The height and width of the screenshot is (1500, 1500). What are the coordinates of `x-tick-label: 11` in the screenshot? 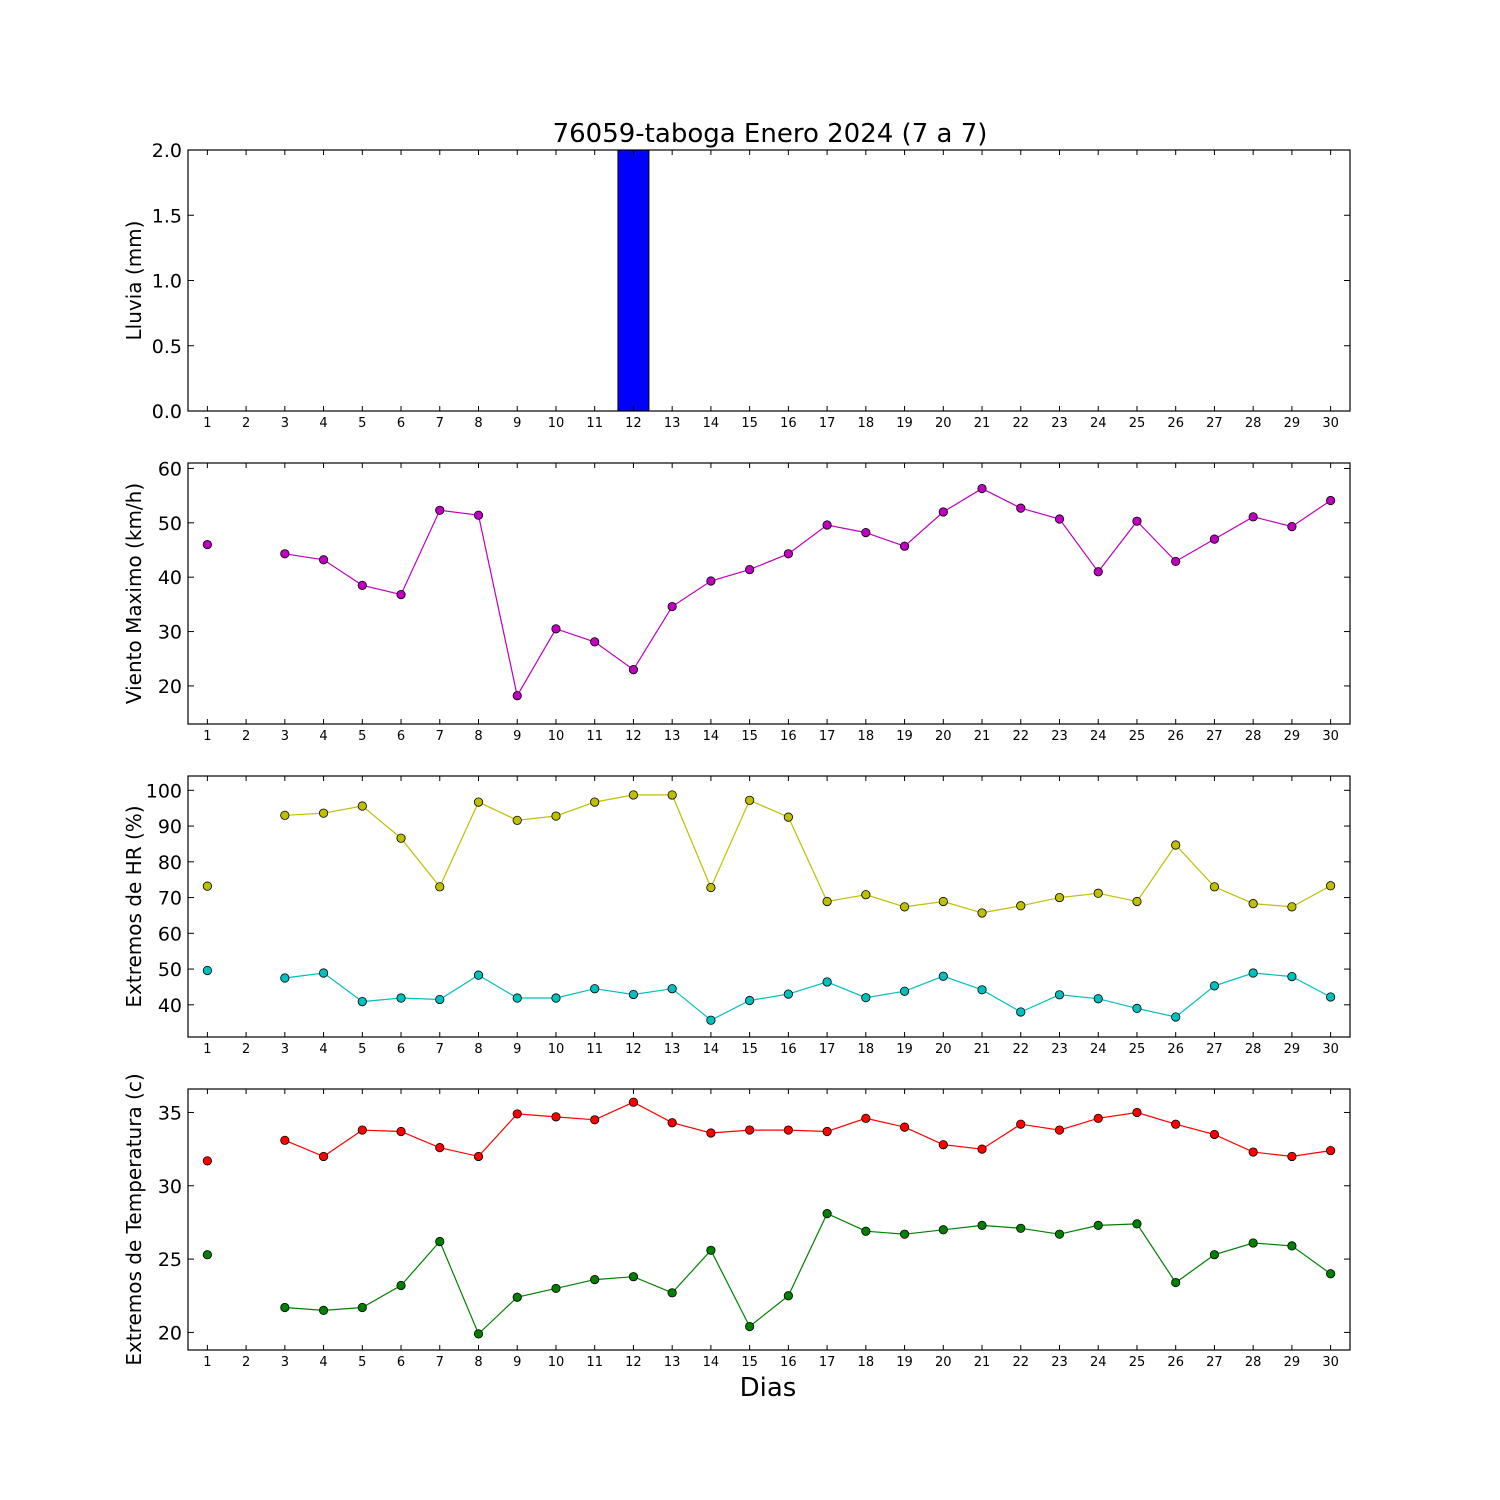 It's located at (594, 1362).